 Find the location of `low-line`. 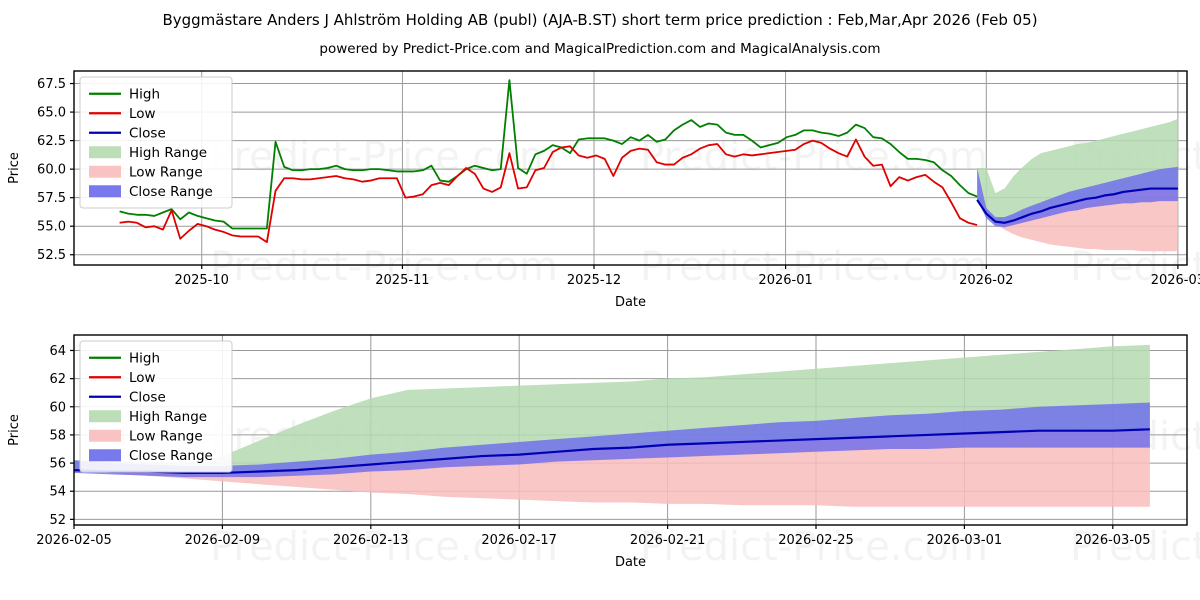

low-line is located at coordinates (548, 191).